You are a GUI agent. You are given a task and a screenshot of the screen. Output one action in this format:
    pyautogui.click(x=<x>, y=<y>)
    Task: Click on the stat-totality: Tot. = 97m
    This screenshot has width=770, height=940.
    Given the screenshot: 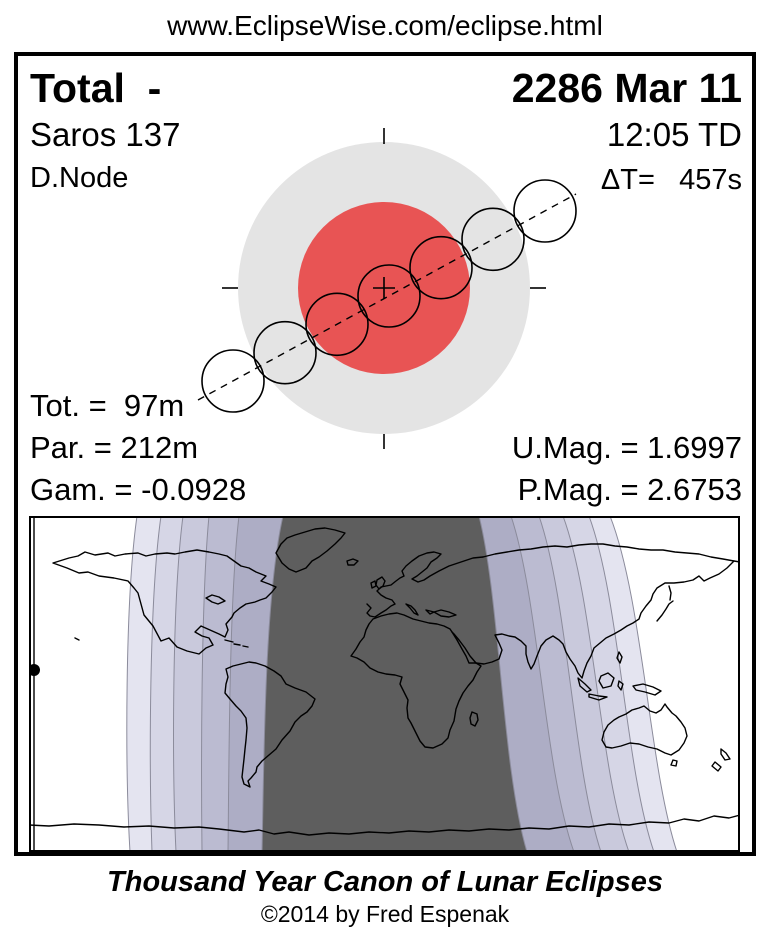 What is the action you would take?
    pyautogui.click(x=107, y=405)
    